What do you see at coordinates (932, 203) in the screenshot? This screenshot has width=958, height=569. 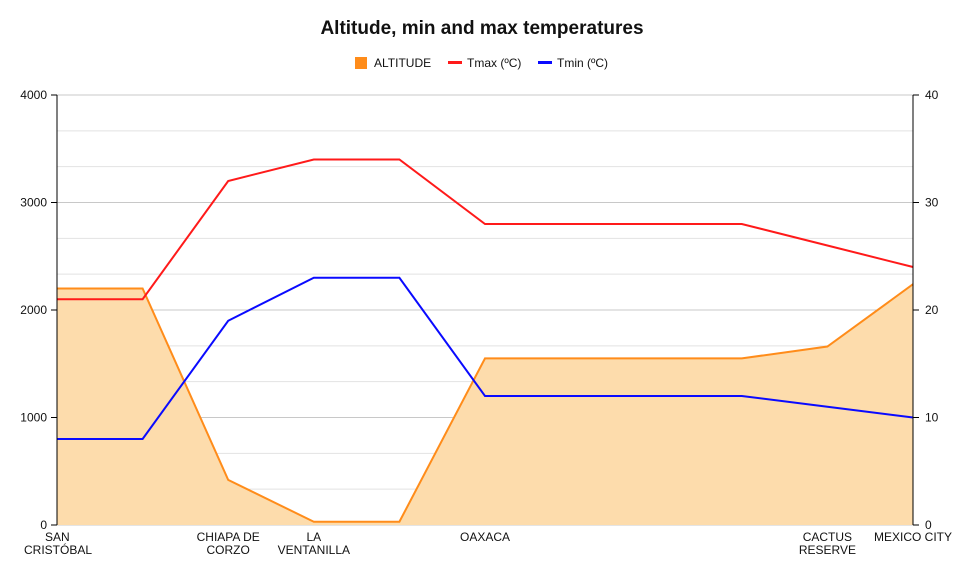 I see `right-tick-label: 30` at bounding box center [932, 203].